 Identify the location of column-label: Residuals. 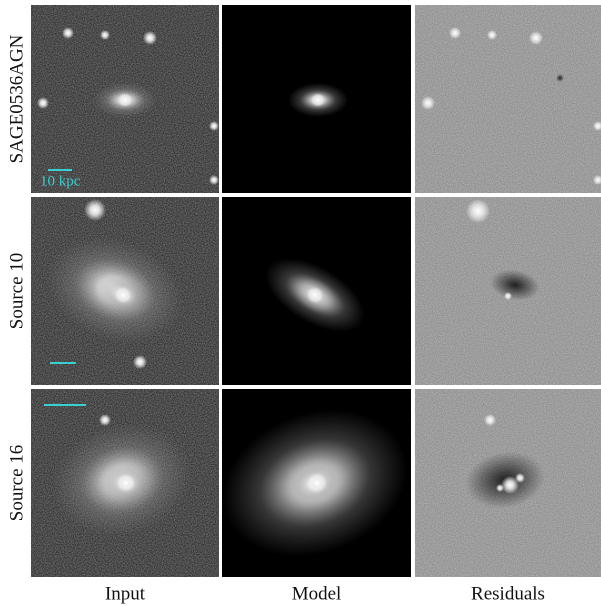
(508, 593).